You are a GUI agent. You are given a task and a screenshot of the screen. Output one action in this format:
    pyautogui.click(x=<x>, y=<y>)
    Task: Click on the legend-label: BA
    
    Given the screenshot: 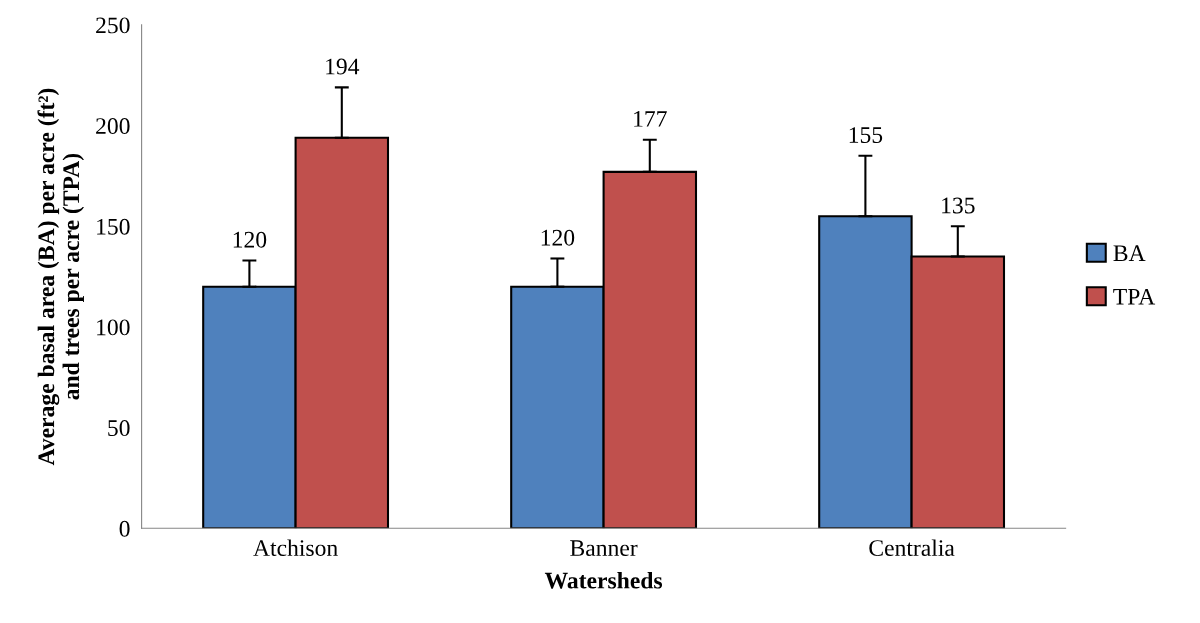 What is the action you would take?
    pyautogui.click(x=1129, y=253)
    